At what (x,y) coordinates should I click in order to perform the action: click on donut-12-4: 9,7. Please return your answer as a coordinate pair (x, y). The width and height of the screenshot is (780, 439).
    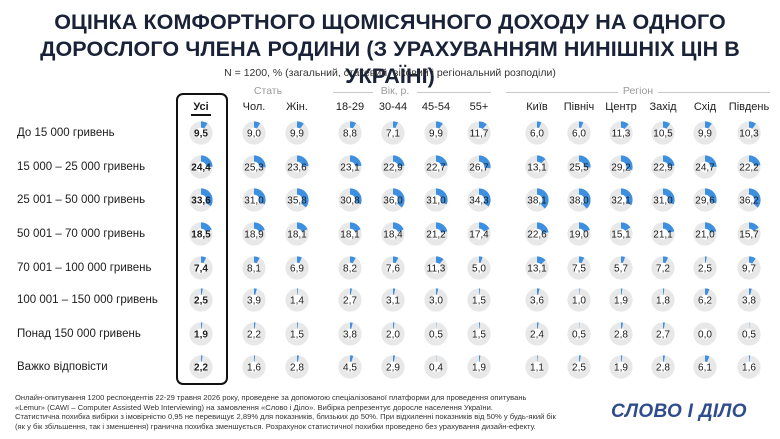
    Looking at the image, I should click on (749, 268).